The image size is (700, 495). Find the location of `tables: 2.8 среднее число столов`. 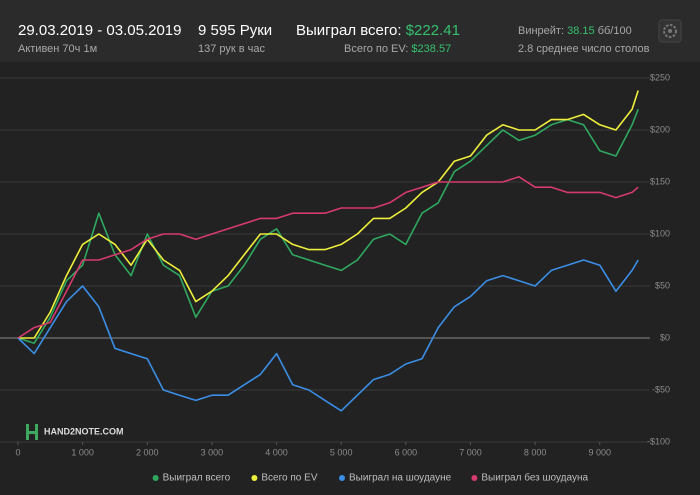

tables: 2.8 среднее число столов is located at coordinates (584, 49).